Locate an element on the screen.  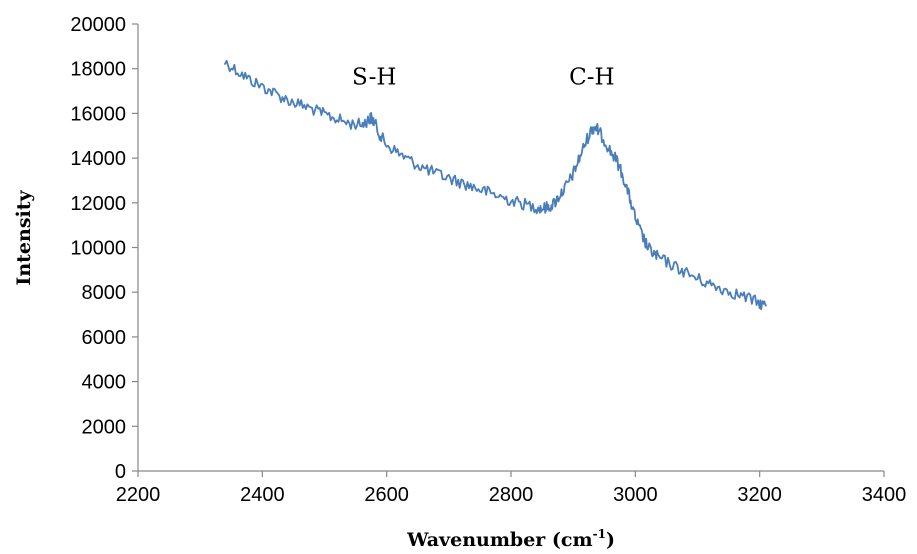
x-tick-label: 2400 is located at coordinates (262, 495).